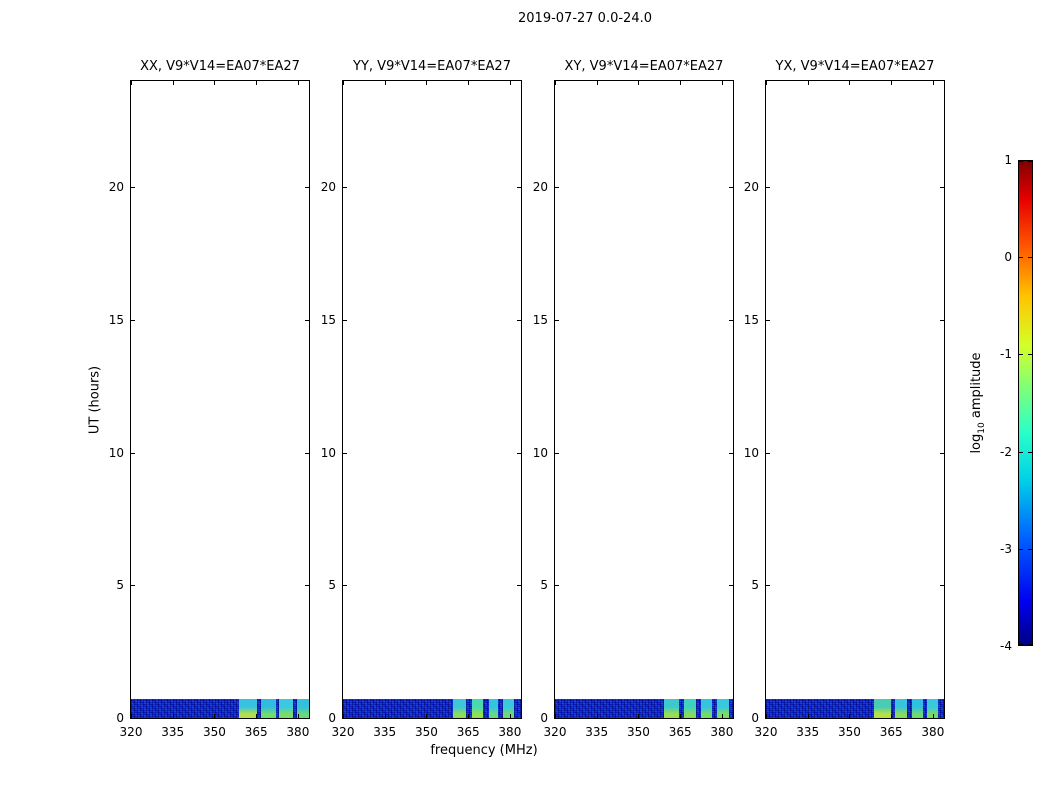 Image resolution: width=1050 pixels, height=800 pixels. I want to click on heatmap-plot-xy, so click(644, 399).